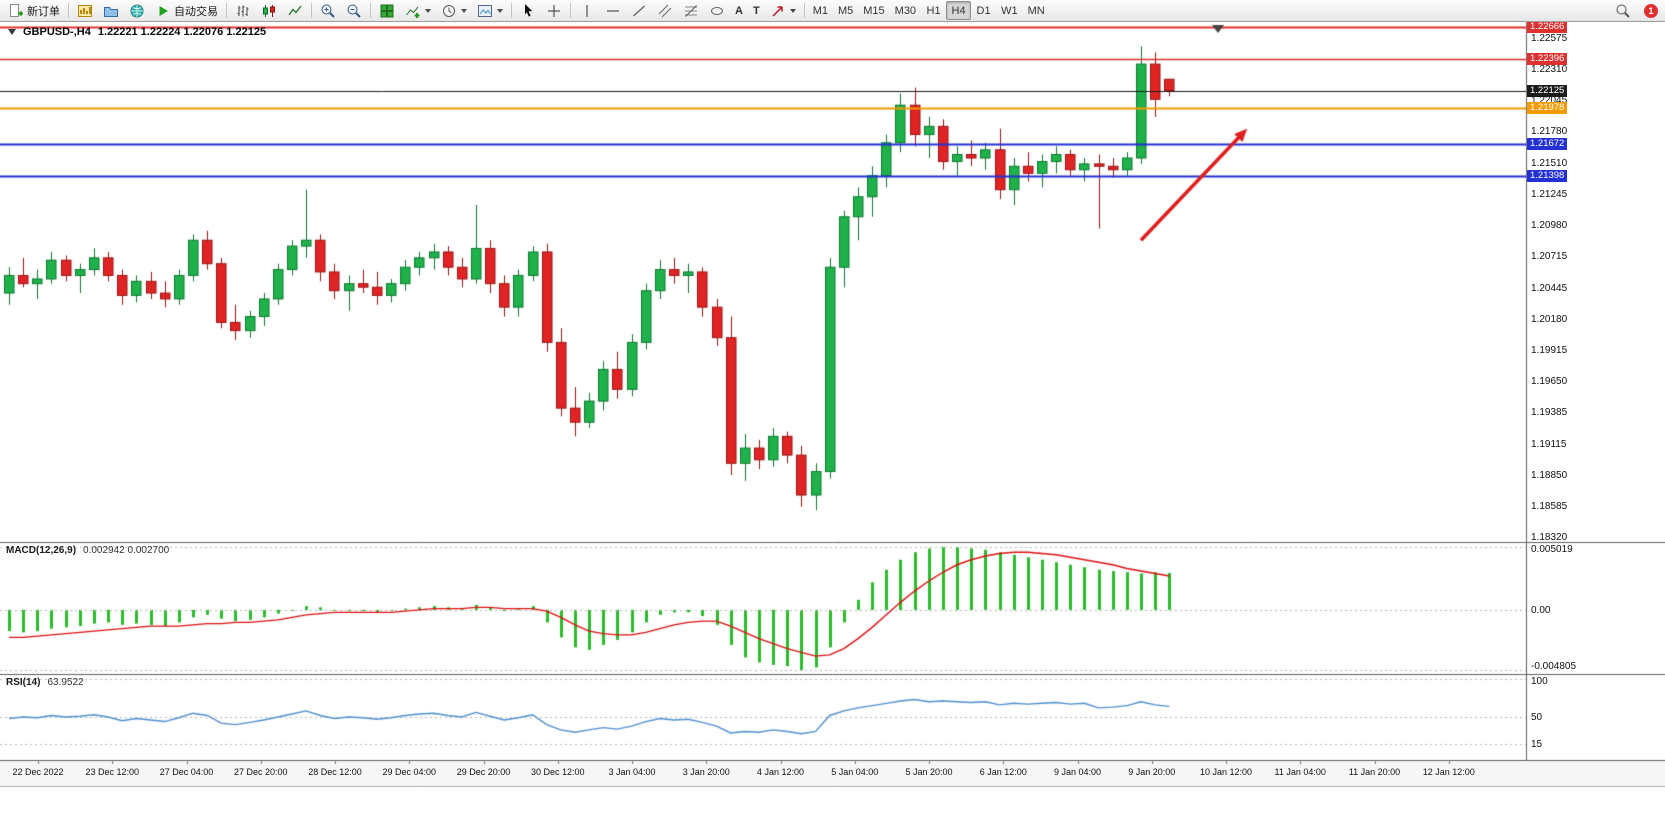 Image resolution: width=1665 pixels, height=830 pixels. Describe the element at coordinates (196, 11) in the screenshot. I see `autotrading-label: 自动交易` at that location.